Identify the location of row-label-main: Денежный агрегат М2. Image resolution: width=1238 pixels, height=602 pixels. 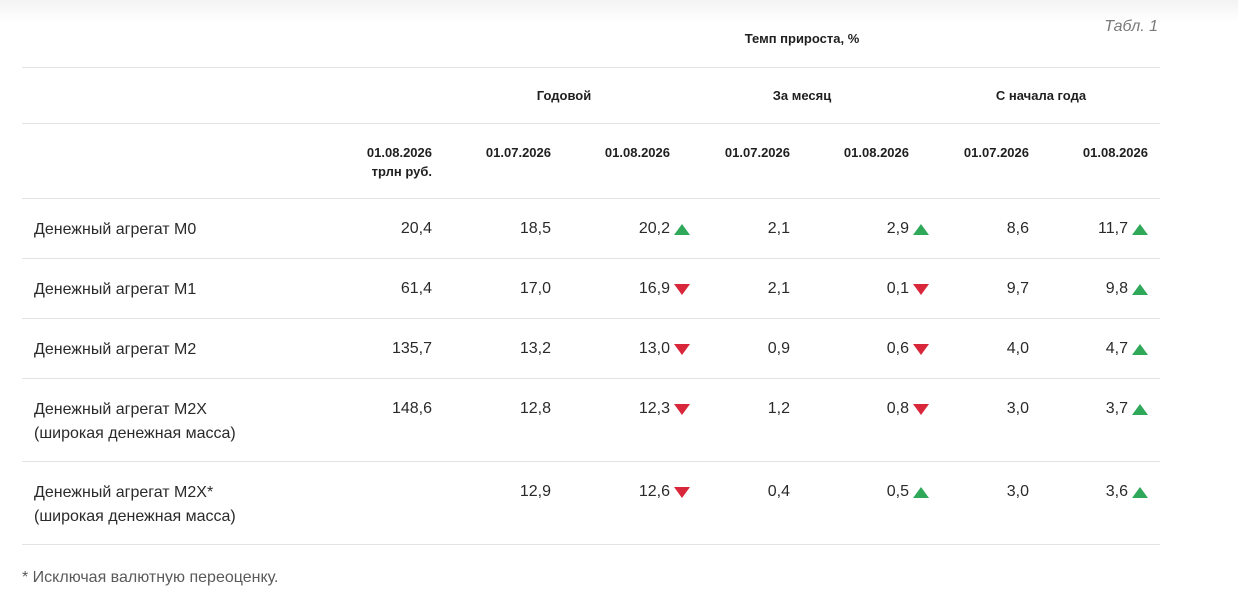
(115, 349).